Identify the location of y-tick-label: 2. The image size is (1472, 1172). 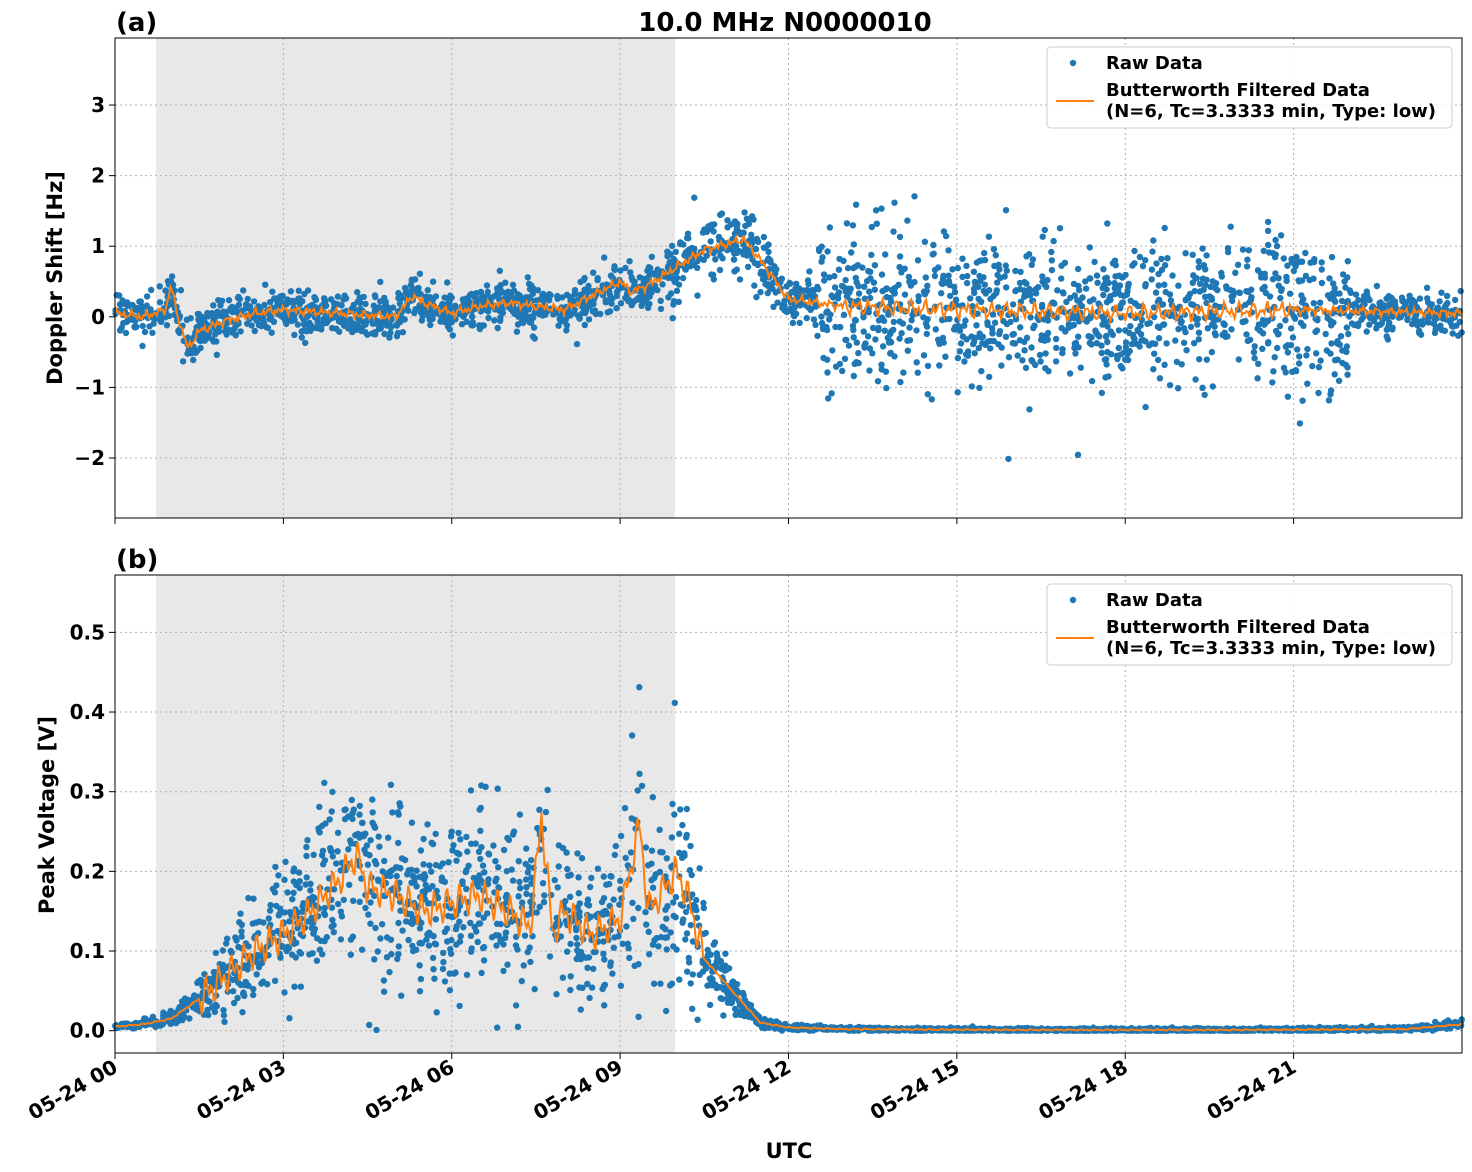
(98, 176).